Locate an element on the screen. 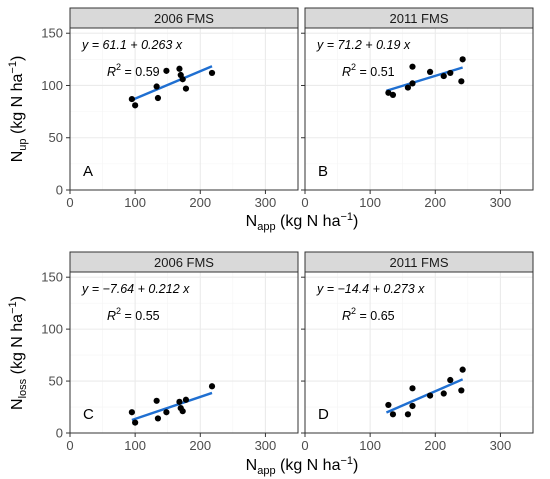 The width and height of the screenshot is (550, 479). regression-equation: y = 71.2 + 0.19 x is located at coordinates (363, 45).